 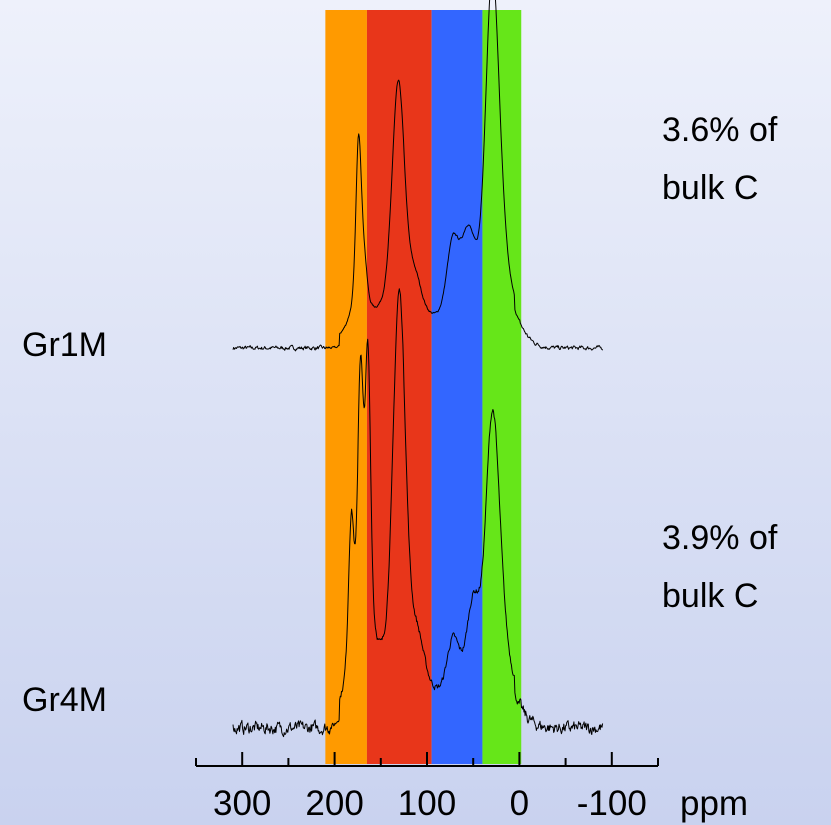 What do you see at coordinates (714, 803) in the screenshot?
I see `x-axis-label: ppm` at bounding box center [714, 803].